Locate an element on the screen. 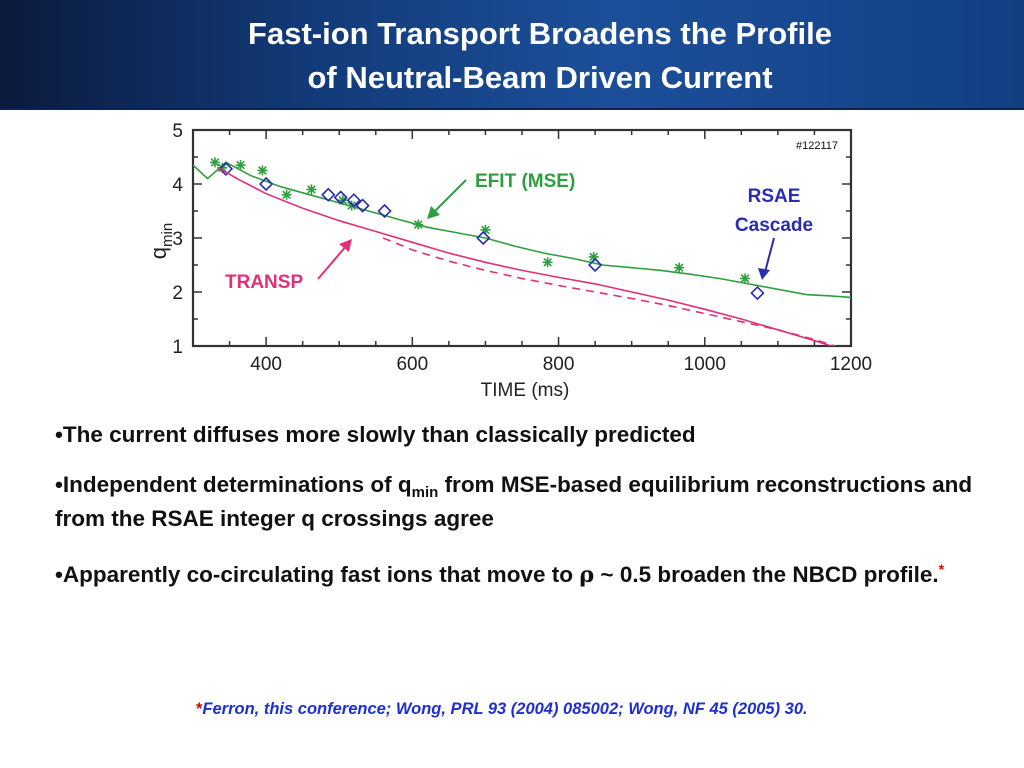 Image resolution: width=1024 pixels, height=768 pixels. footnote-marker: * is located at coordinates (941, 569).